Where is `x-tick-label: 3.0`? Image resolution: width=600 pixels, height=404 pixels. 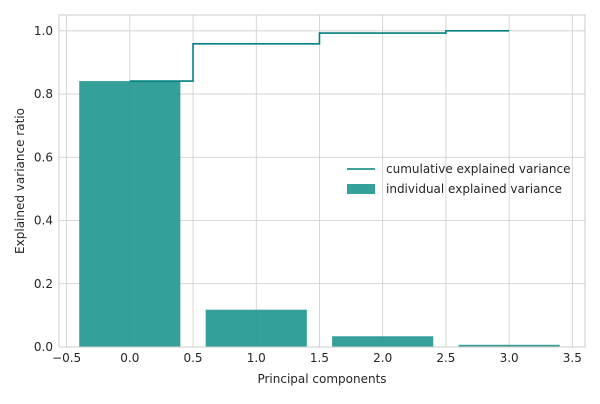 x-tick-label: 3.0 is located at coordinates (509, 358).